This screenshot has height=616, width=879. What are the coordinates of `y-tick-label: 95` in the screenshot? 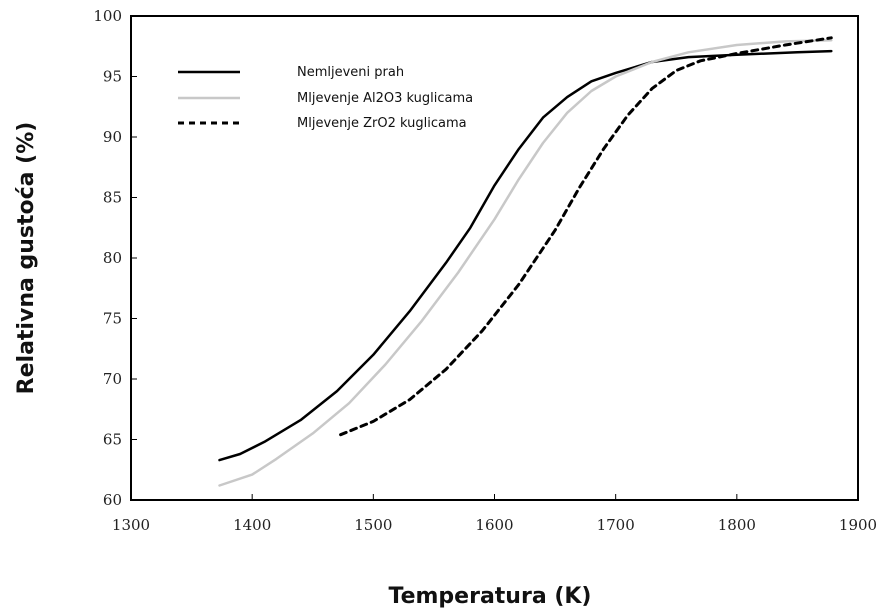 It's located at (112, 77).